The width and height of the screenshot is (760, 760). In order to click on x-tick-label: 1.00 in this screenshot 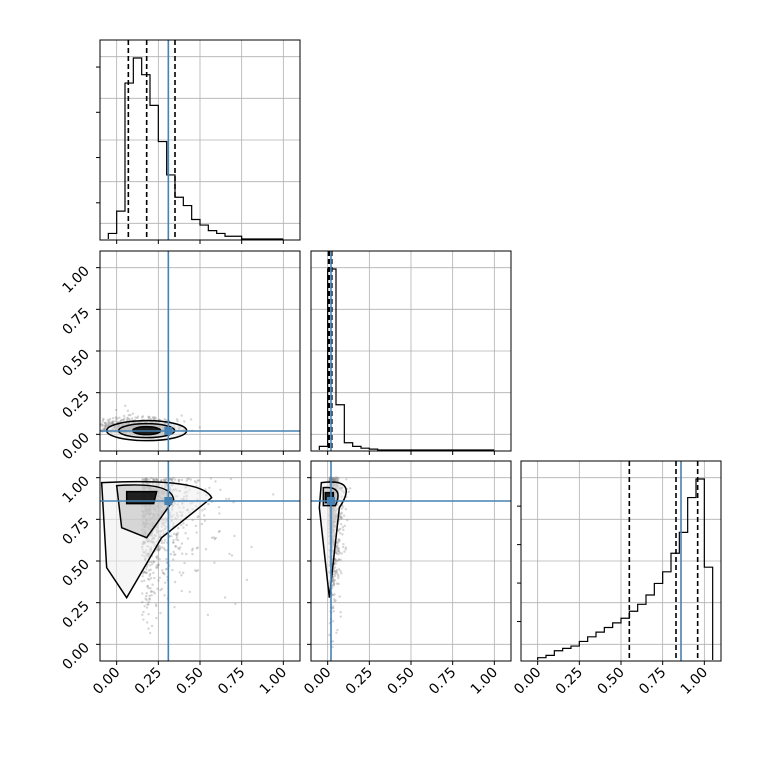, I will do `click(273, 681)`.